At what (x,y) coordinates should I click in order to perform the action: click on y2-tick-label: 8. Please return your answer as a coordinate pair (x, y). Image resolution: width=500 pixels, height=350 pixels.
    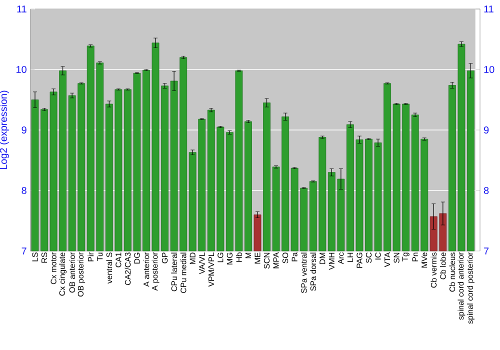
    Looking at the image, I should click on (486, 190).